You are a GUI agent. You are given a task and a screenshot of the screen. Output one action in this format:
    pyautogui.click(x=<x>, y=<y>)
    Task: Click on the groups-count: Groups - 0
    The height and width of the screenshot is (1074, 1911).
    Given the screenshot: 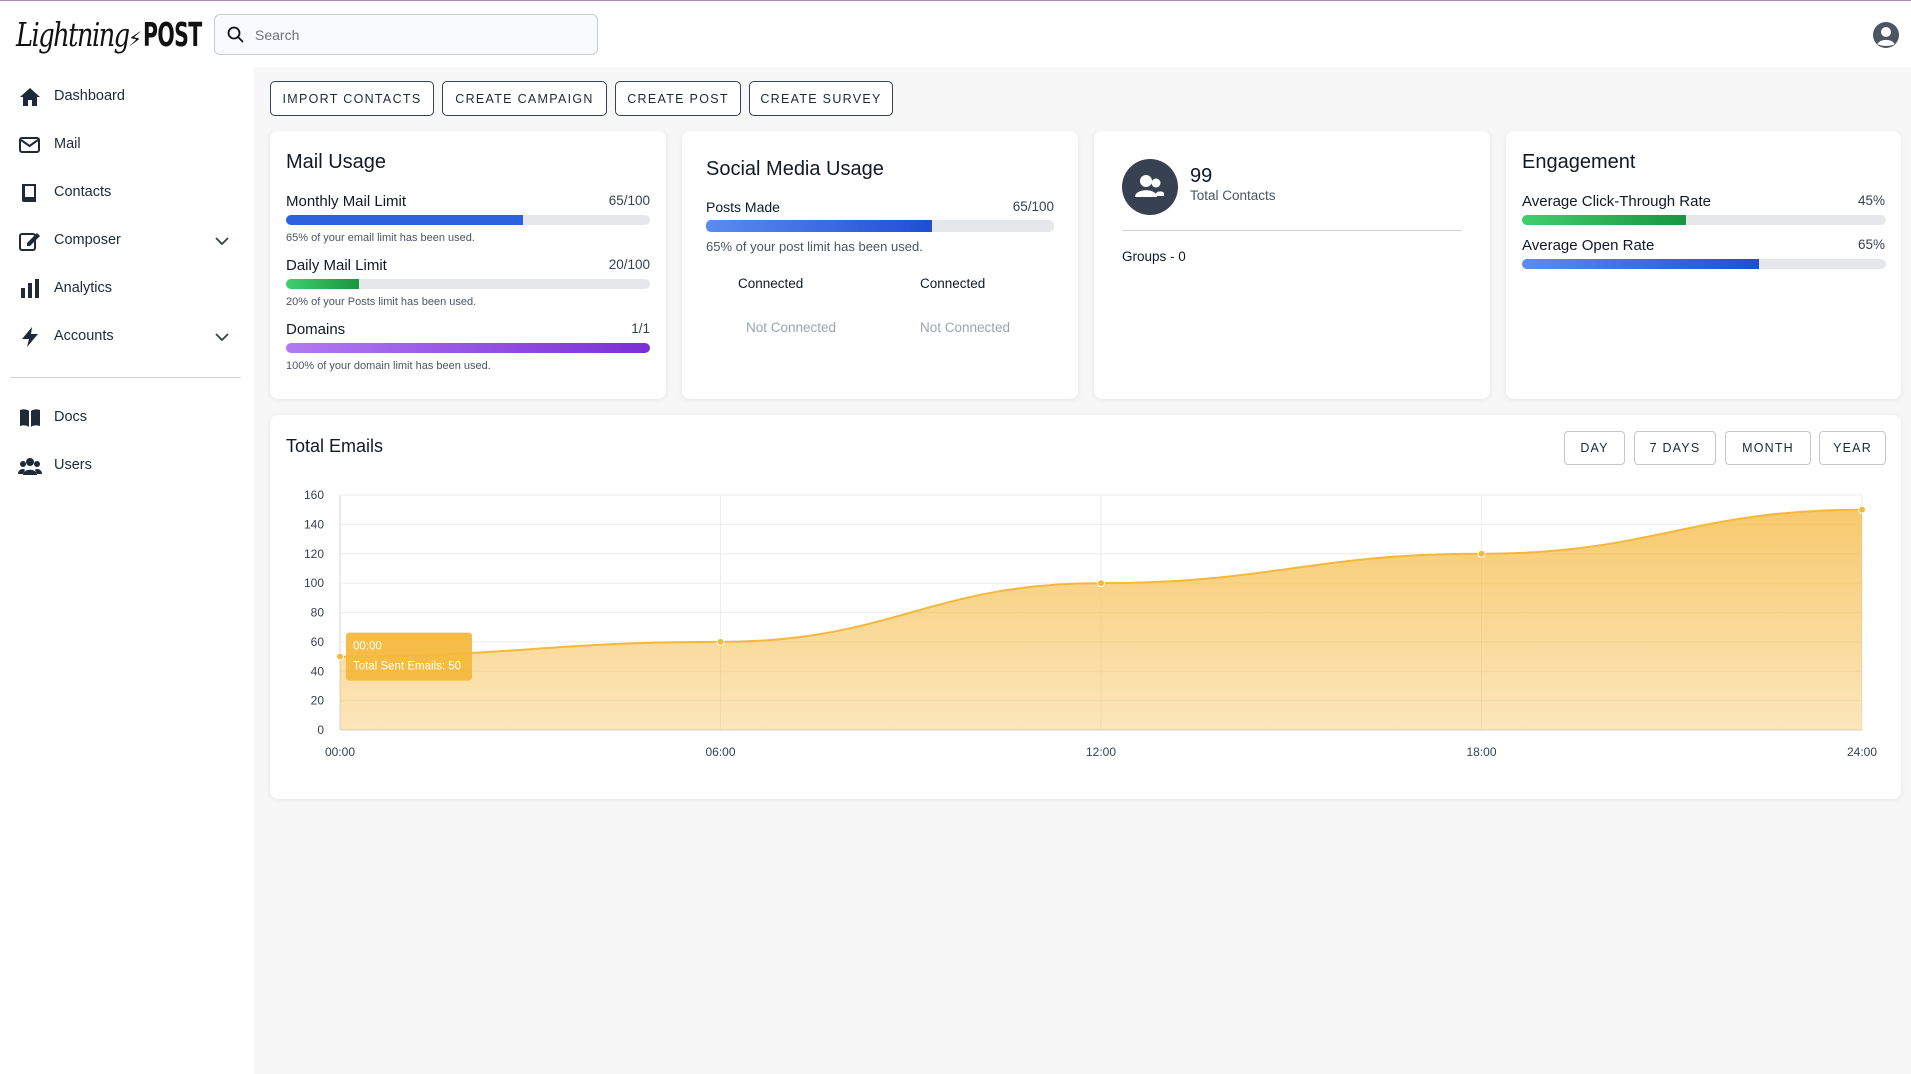 What is the action you would take?
    pyautogui.click(x=1154, y=256)
    